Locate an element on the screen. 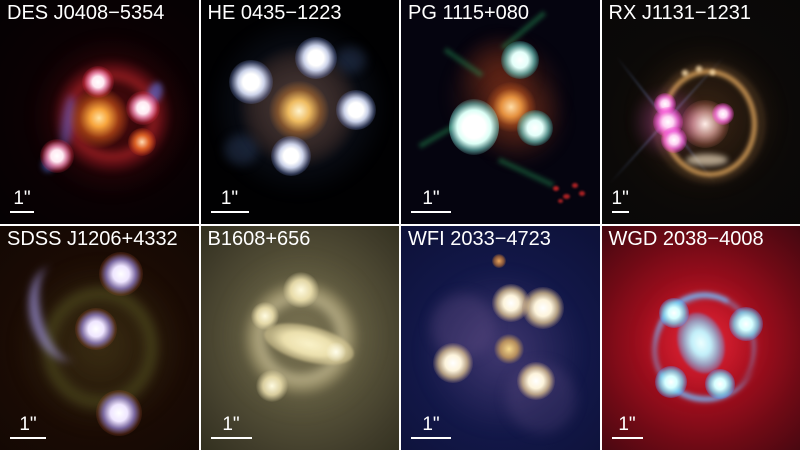 This screenshot has height=450, width=800. haze is located at coordinates (300, 336).